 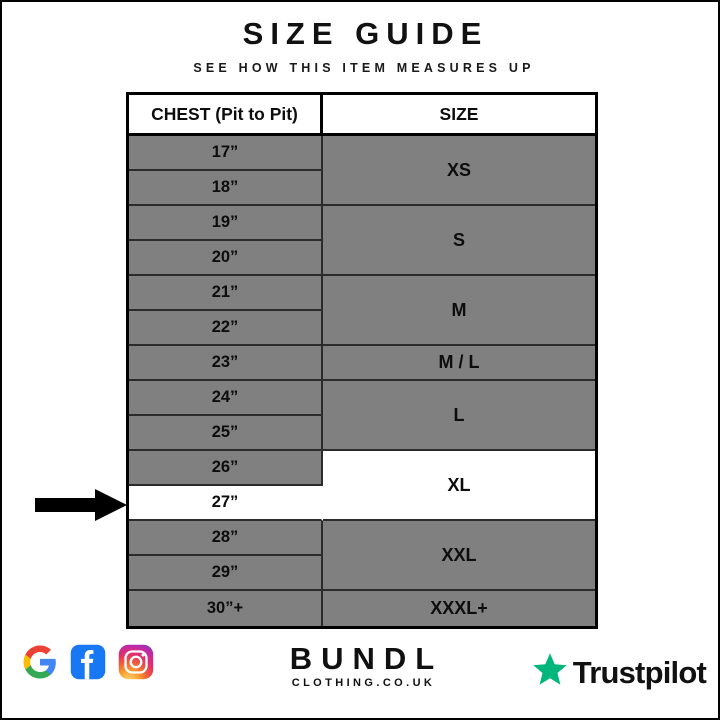 What do you see at coordinates (226, 258) in the screenshot?
I see `chest-cell: 20”` at bounding box center [226, 258].